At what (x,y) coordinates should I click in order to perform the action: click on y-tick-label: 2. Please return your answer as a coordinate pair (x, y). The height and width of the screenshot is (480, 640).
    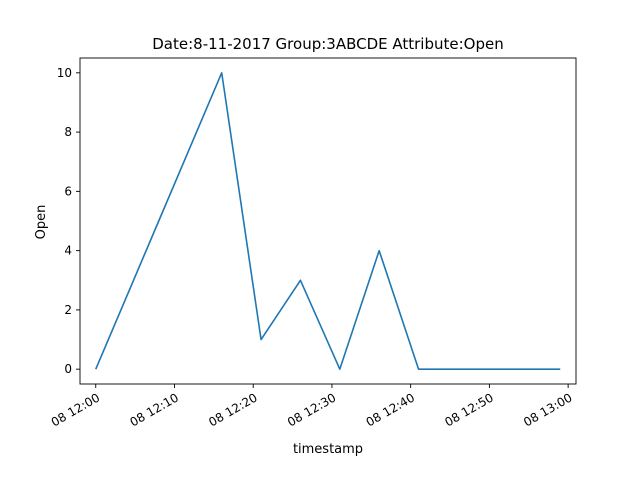
    Looking at the image, I should click on (68, 310).